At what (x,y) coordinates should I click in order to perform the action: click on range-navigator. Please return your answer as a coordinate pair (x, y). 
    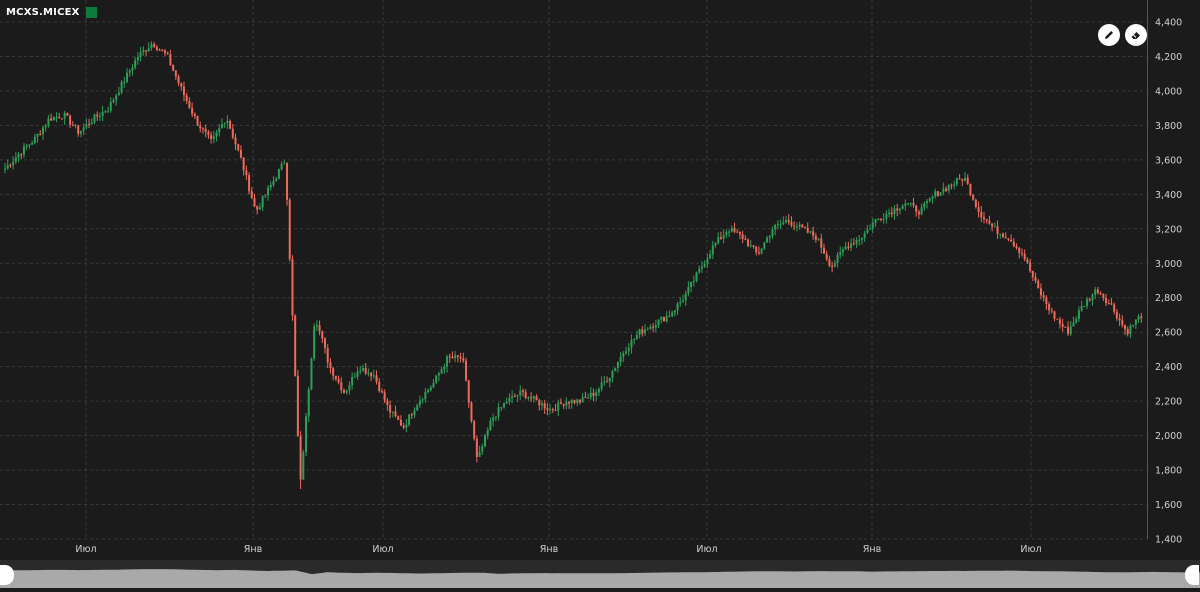
    Looking at the image, I should click on (600, 574).